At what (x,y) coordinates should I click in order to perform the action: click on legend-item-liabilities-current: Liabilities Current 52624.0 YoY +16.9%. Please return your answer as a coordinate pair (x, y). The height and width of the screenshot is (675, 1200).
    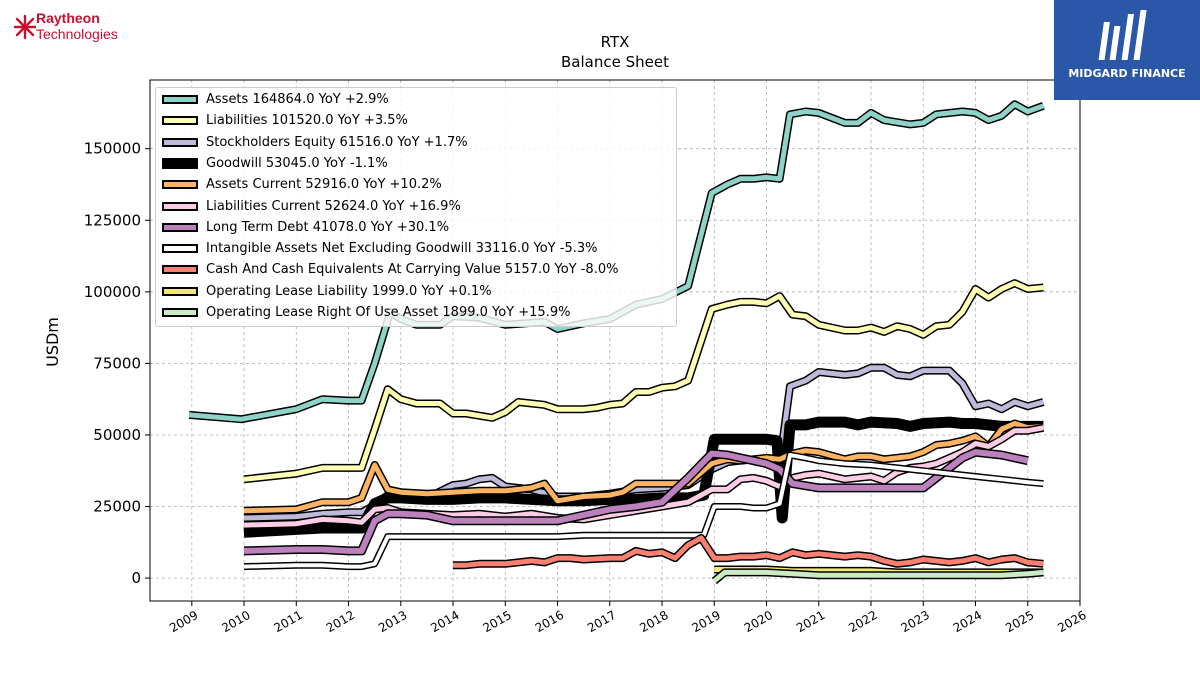
    Looking at the image, I should click on (417, 208).